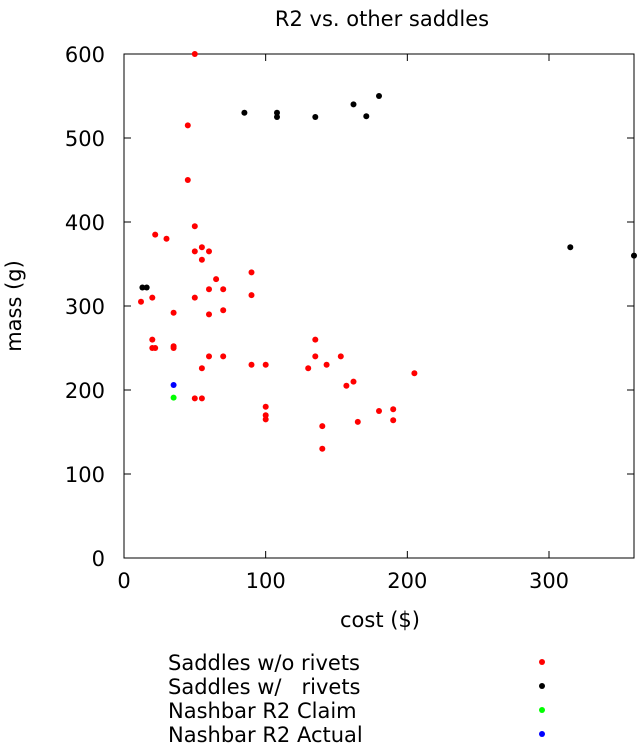 The height and width of the screenshot is (745, 640). What do you see at coordinates (98, 559) in the screenshot?
I see `y-tick-label: 0` at bounding box center [98, 559].